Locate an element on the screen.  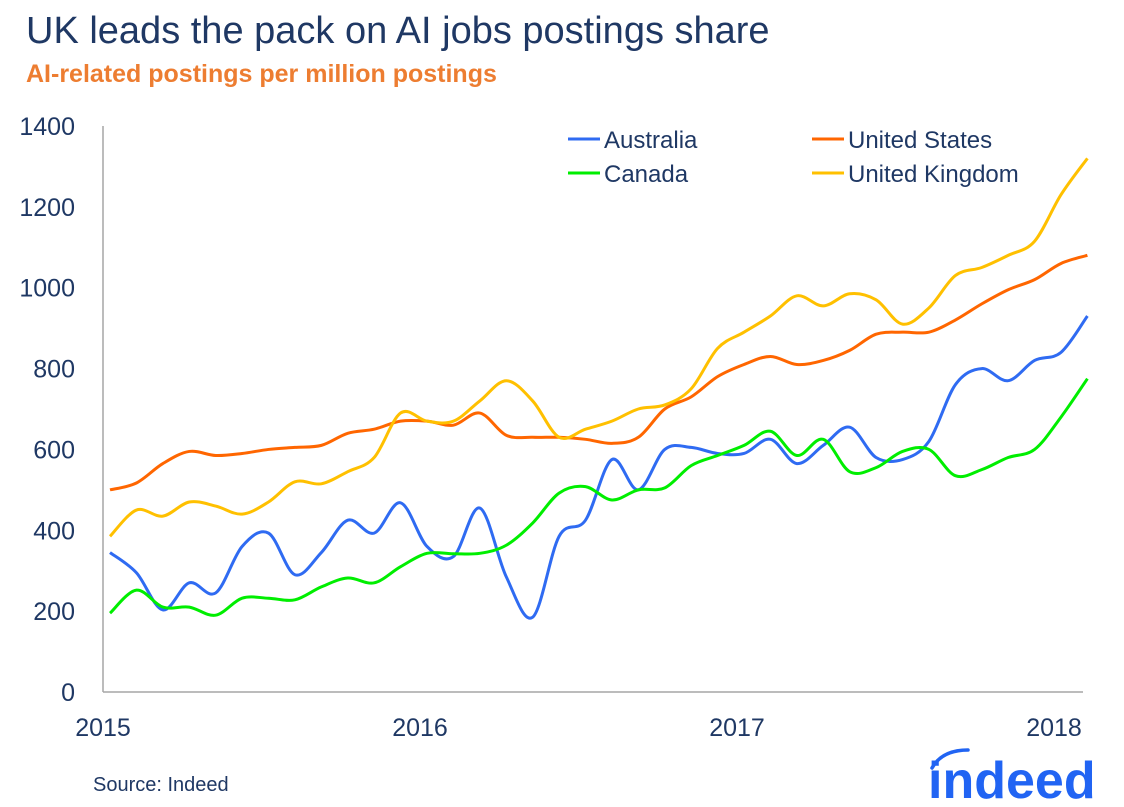
y-tick-label: 1200 is located at coordinates (47, 208).